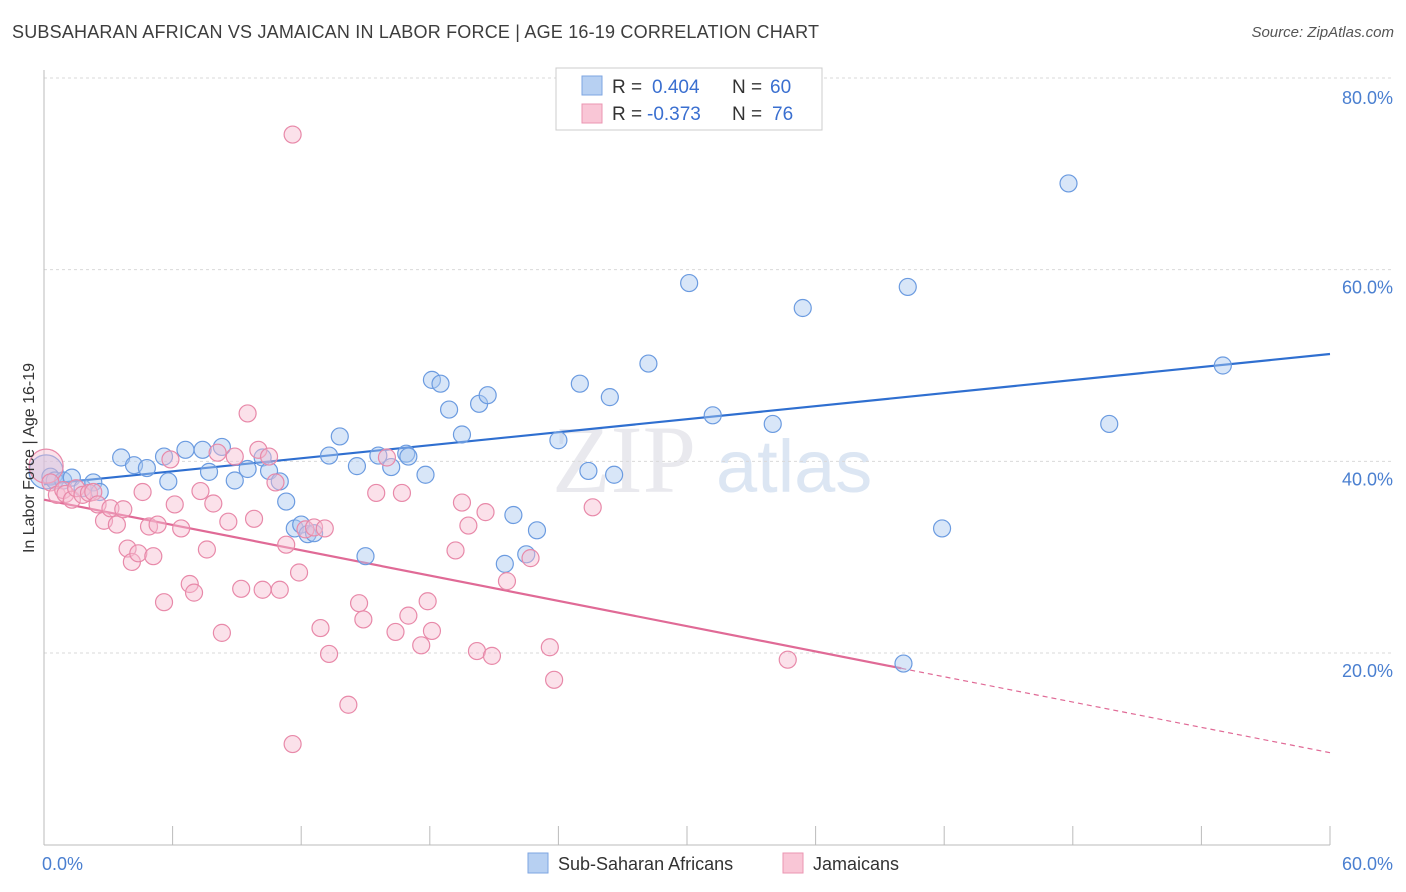  I want to click on watermark-zip: ZIP, so click(624, 459).